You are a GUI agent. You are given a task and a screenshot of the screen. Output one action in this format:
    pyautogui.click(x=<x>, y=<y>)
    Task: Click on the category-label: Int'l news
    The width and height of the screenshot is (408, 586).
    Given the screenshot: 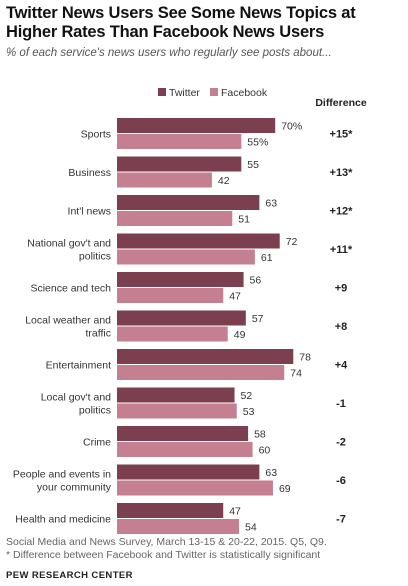 What is the action you would take?
    pyautogui.click(x=89, y=212)
    